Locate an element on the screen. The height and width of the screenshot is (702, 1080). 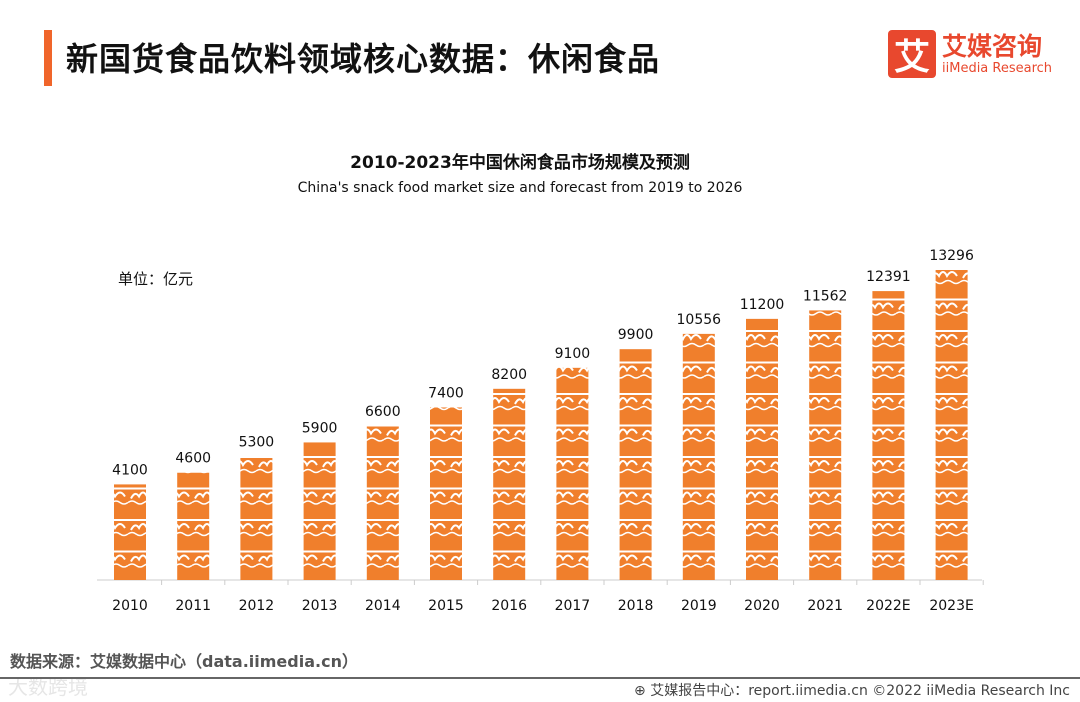
chart-title: 2010-2023年中国休闲食品市场规模及预测 is located at coordinates (520, 163).